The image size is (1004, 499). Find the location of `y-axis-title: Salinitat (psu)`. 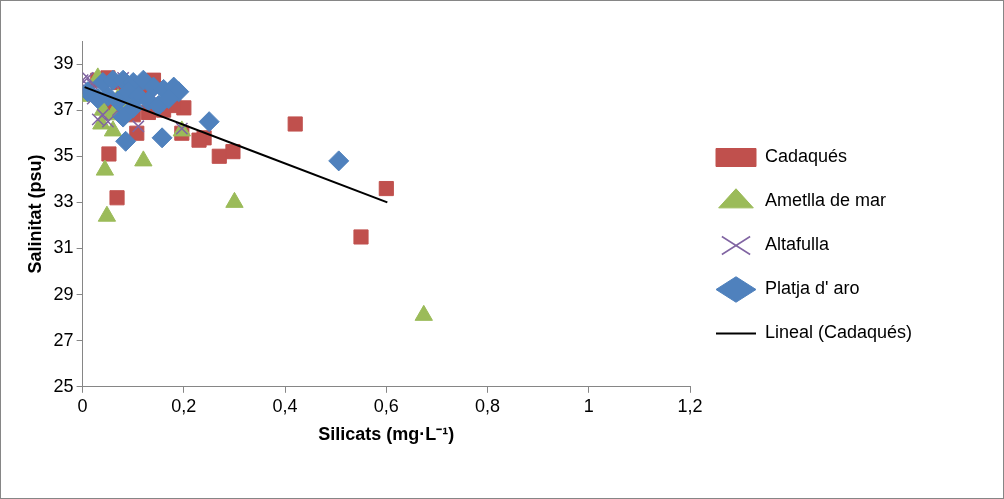

y-axis-title: Salinitat (psu) is located at coordinates (34, 214).